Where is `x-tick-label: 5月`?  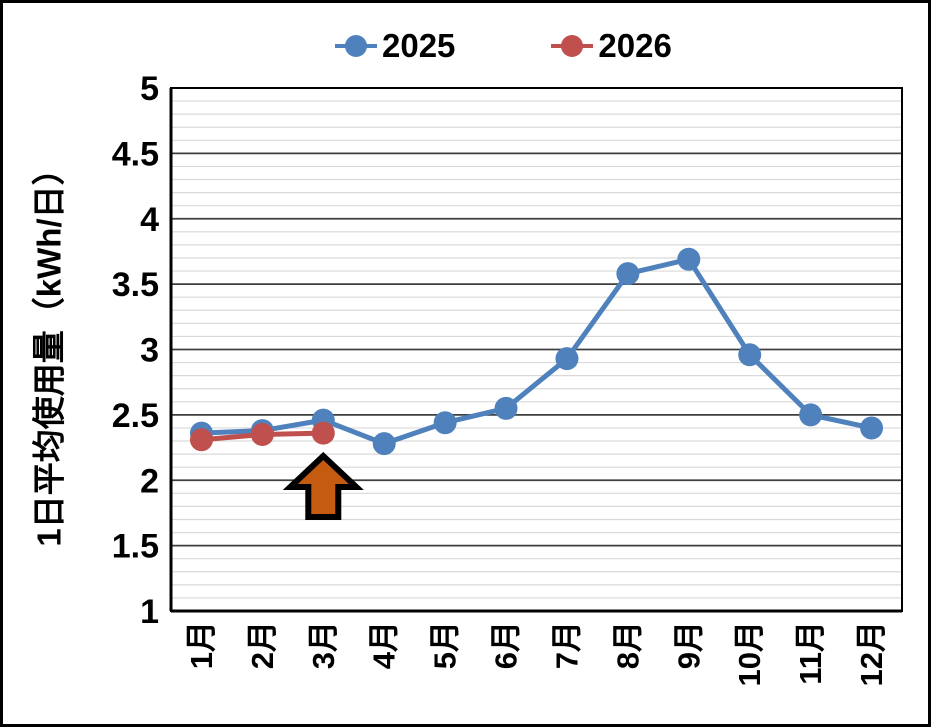
x-tick-label: 5月 is located at coordinates (445, 645).